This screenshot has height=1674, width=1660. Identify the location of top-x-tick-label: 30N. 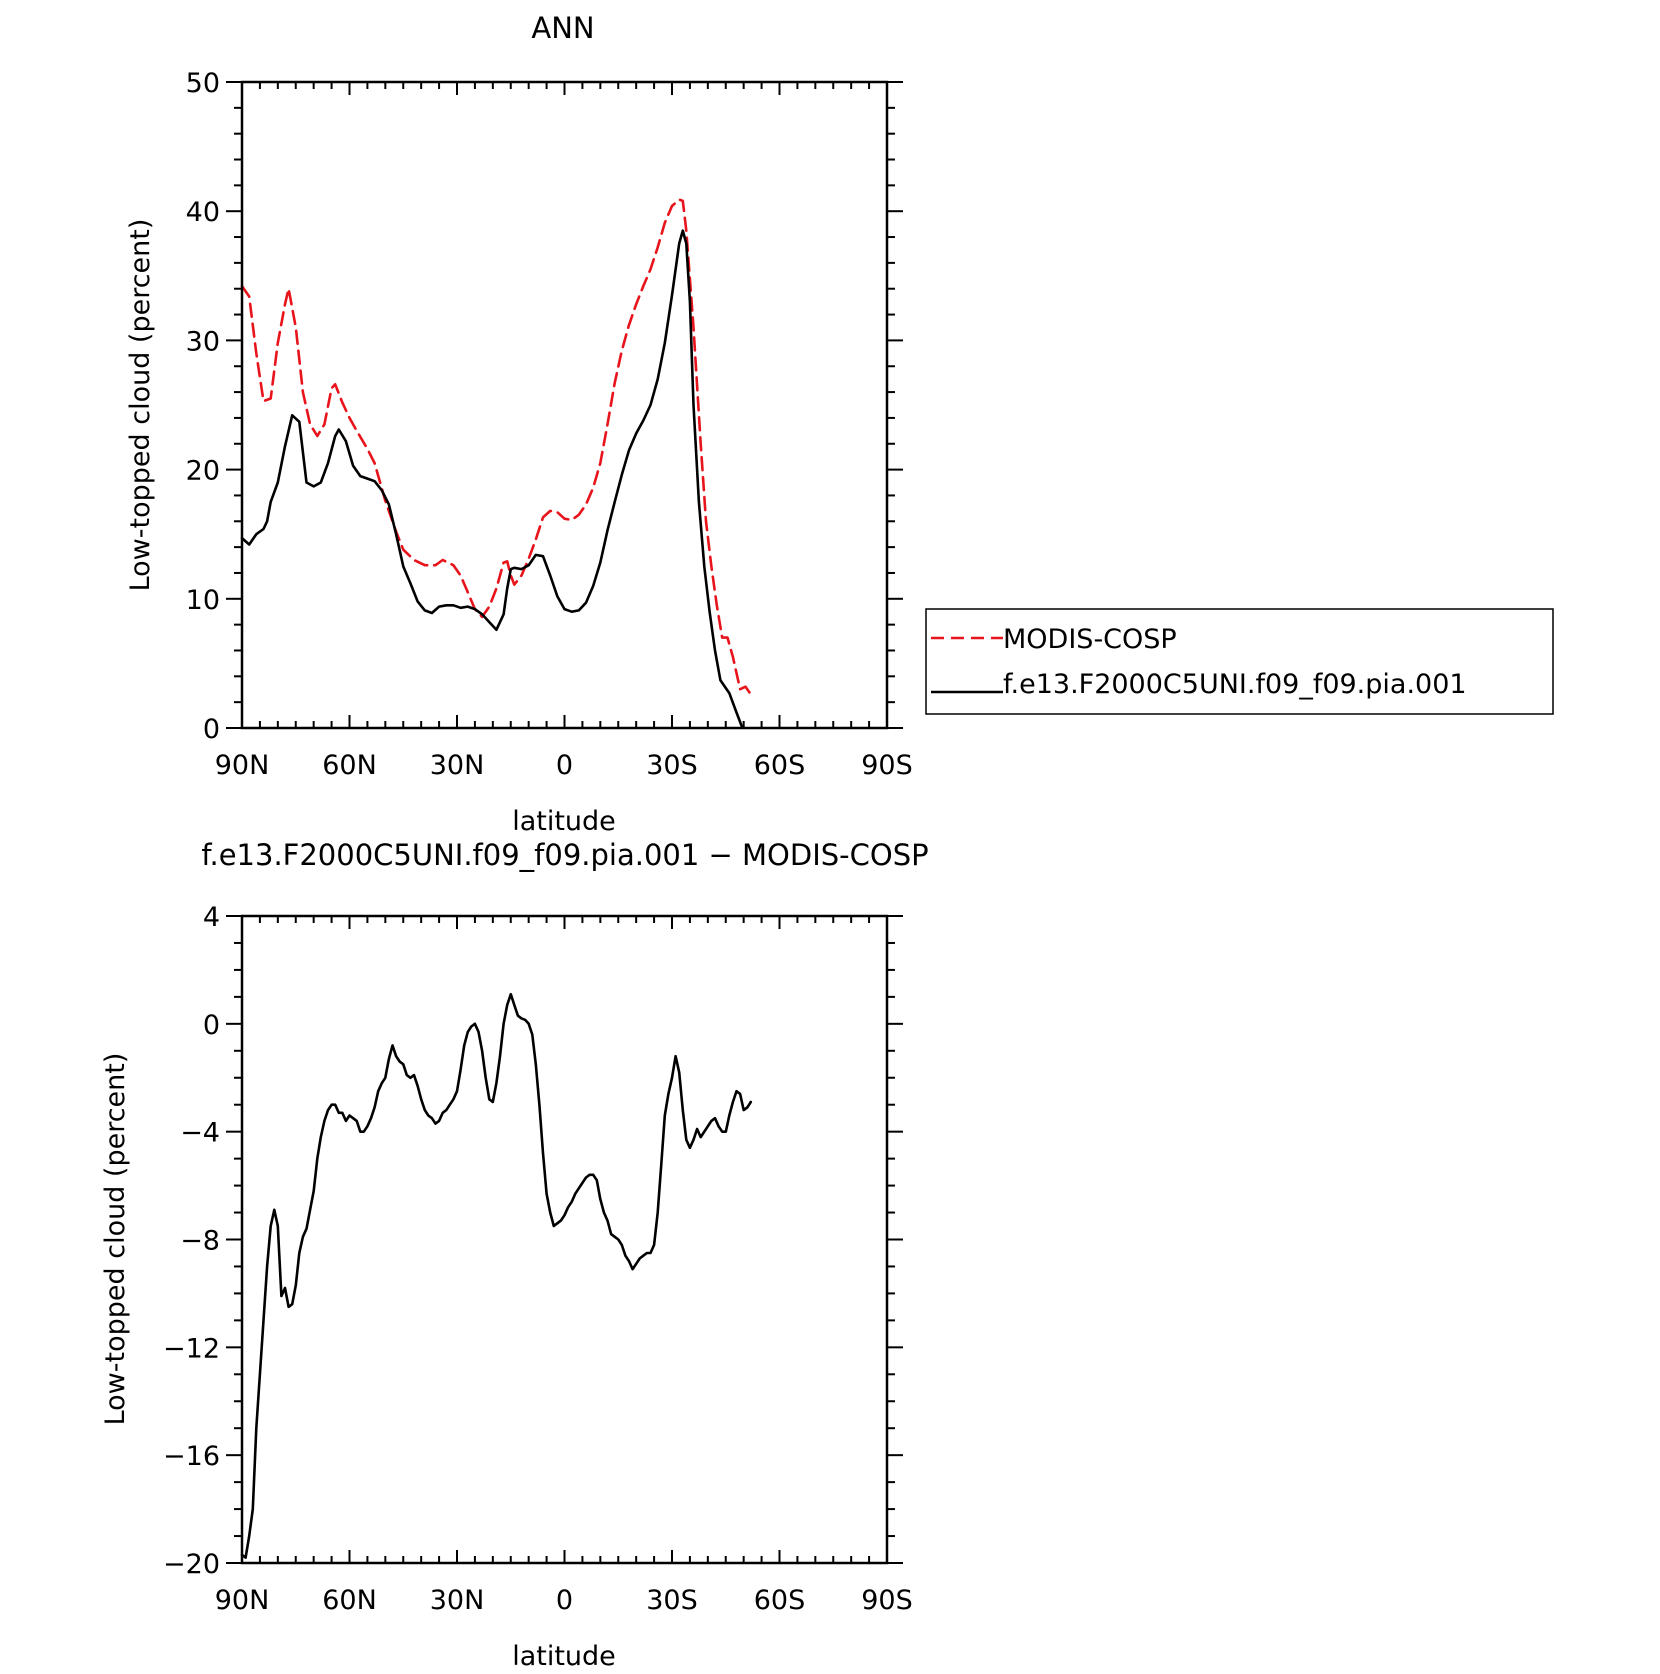
(457, 765).